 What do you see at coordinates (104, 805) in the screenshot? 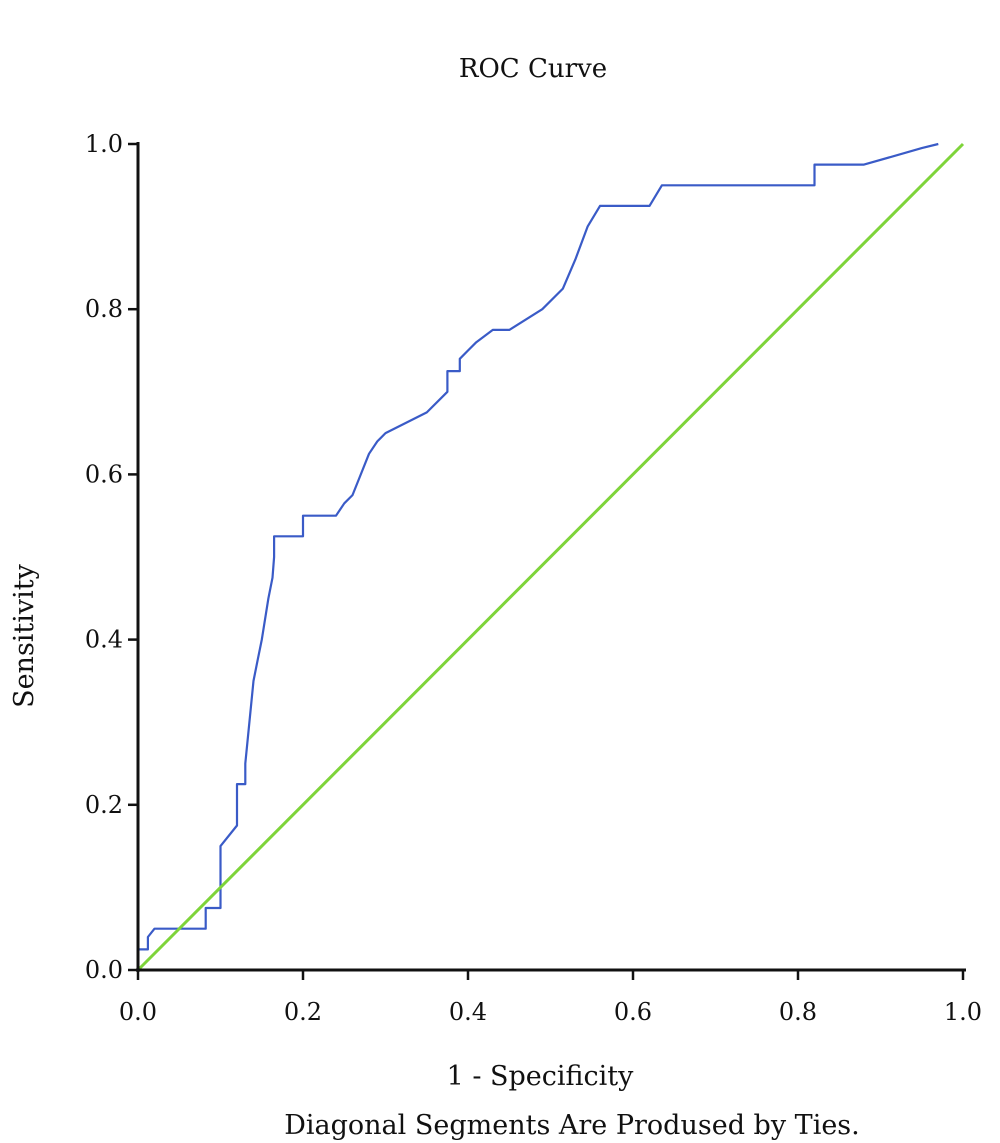
I see `y-tick-label: 0.2` at bounding box center [104, 805].